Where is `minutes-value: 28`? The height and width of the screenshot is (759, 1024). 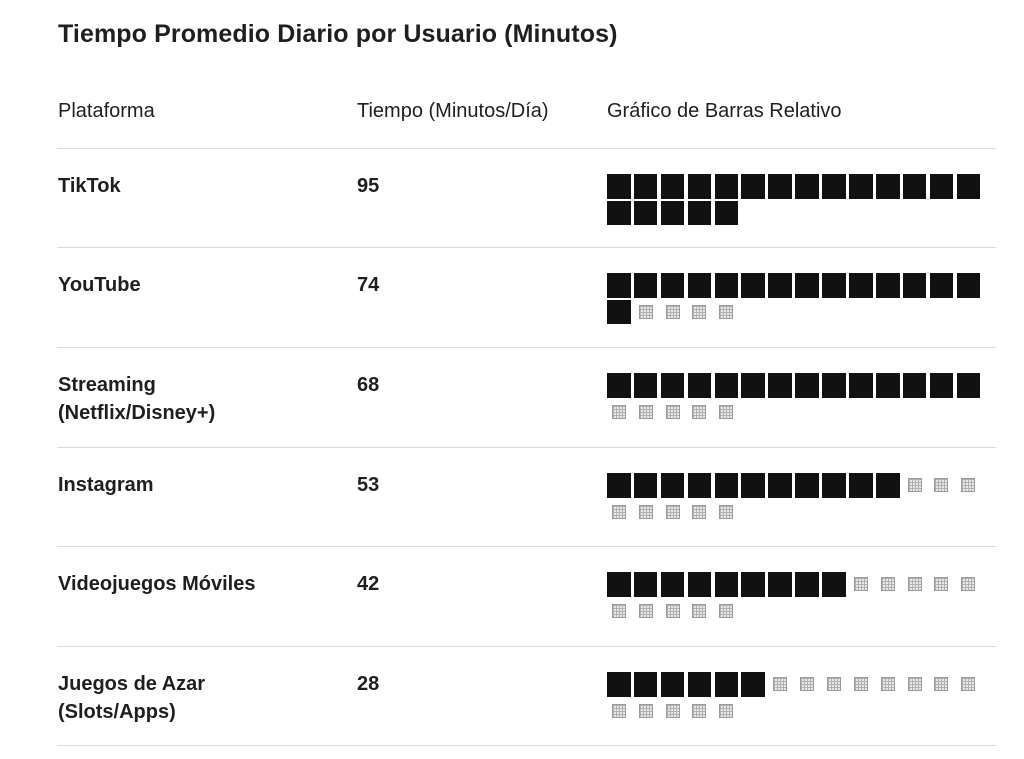
minutes-value: 28 is located at coordinates (368, 684).